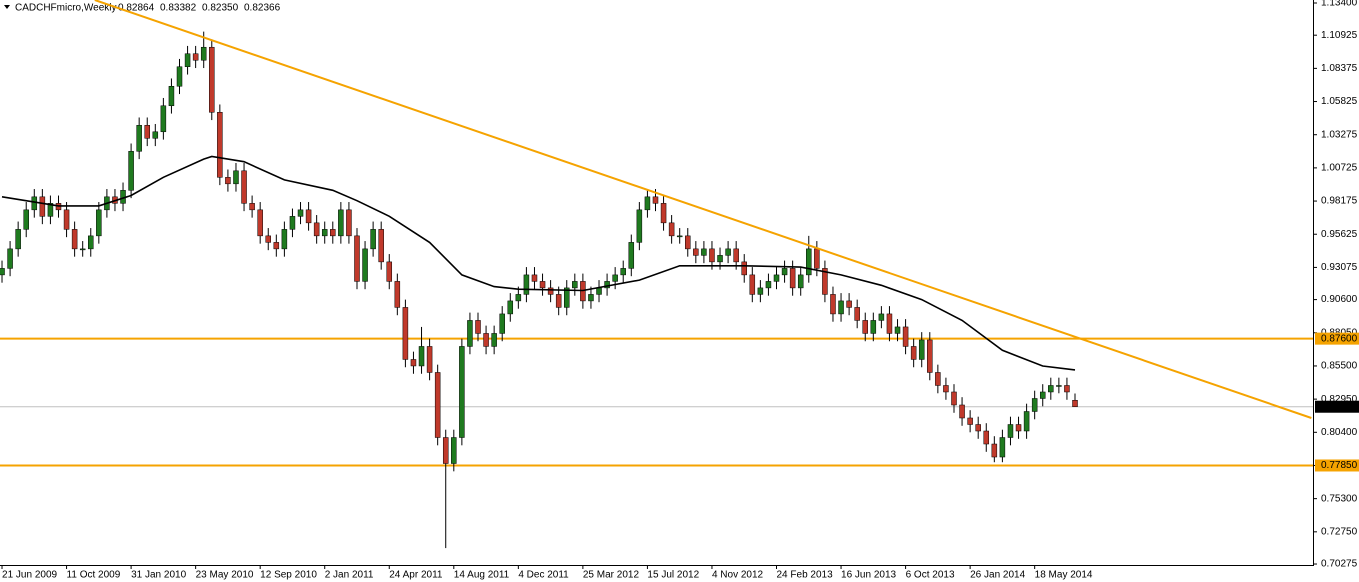  I want to click on y-tick-label: 0.85500, so click(1339, 366).